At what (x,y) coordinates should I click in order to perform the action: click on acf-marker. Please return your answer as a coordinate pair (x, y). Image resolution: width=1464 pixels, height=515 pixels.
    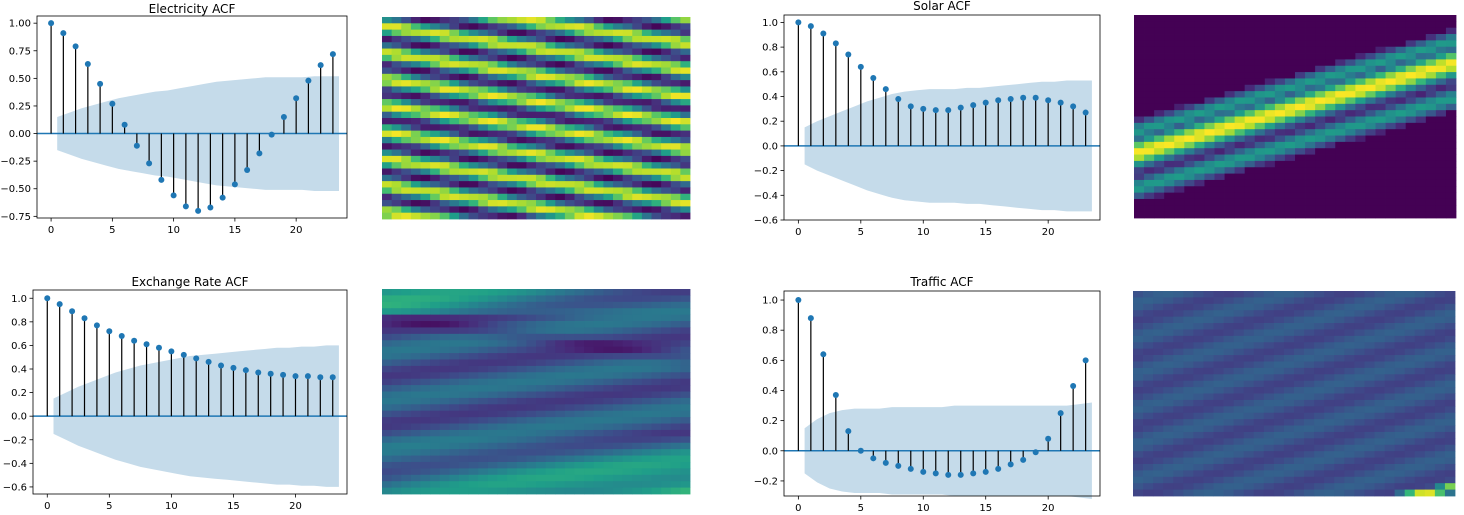
    Looking at the image, I should click on (134, 340).